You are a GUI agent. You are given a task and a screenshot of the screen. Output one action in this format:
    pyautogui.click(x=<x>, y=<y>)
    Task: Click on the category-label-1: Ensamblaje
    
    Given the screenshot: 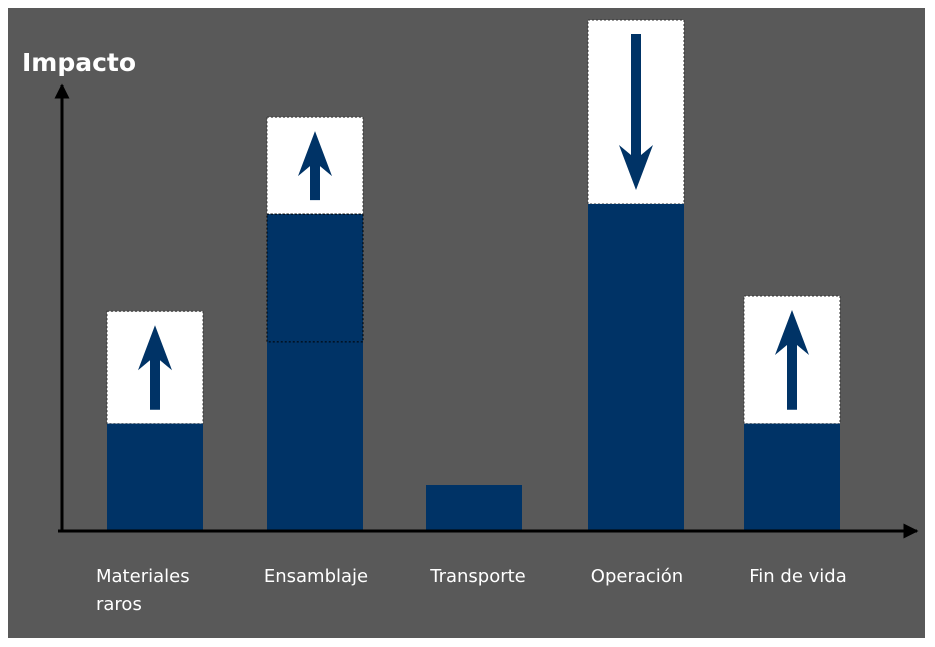 What is the action you would take?
    pyautogui.click(x=316, y=576)
    